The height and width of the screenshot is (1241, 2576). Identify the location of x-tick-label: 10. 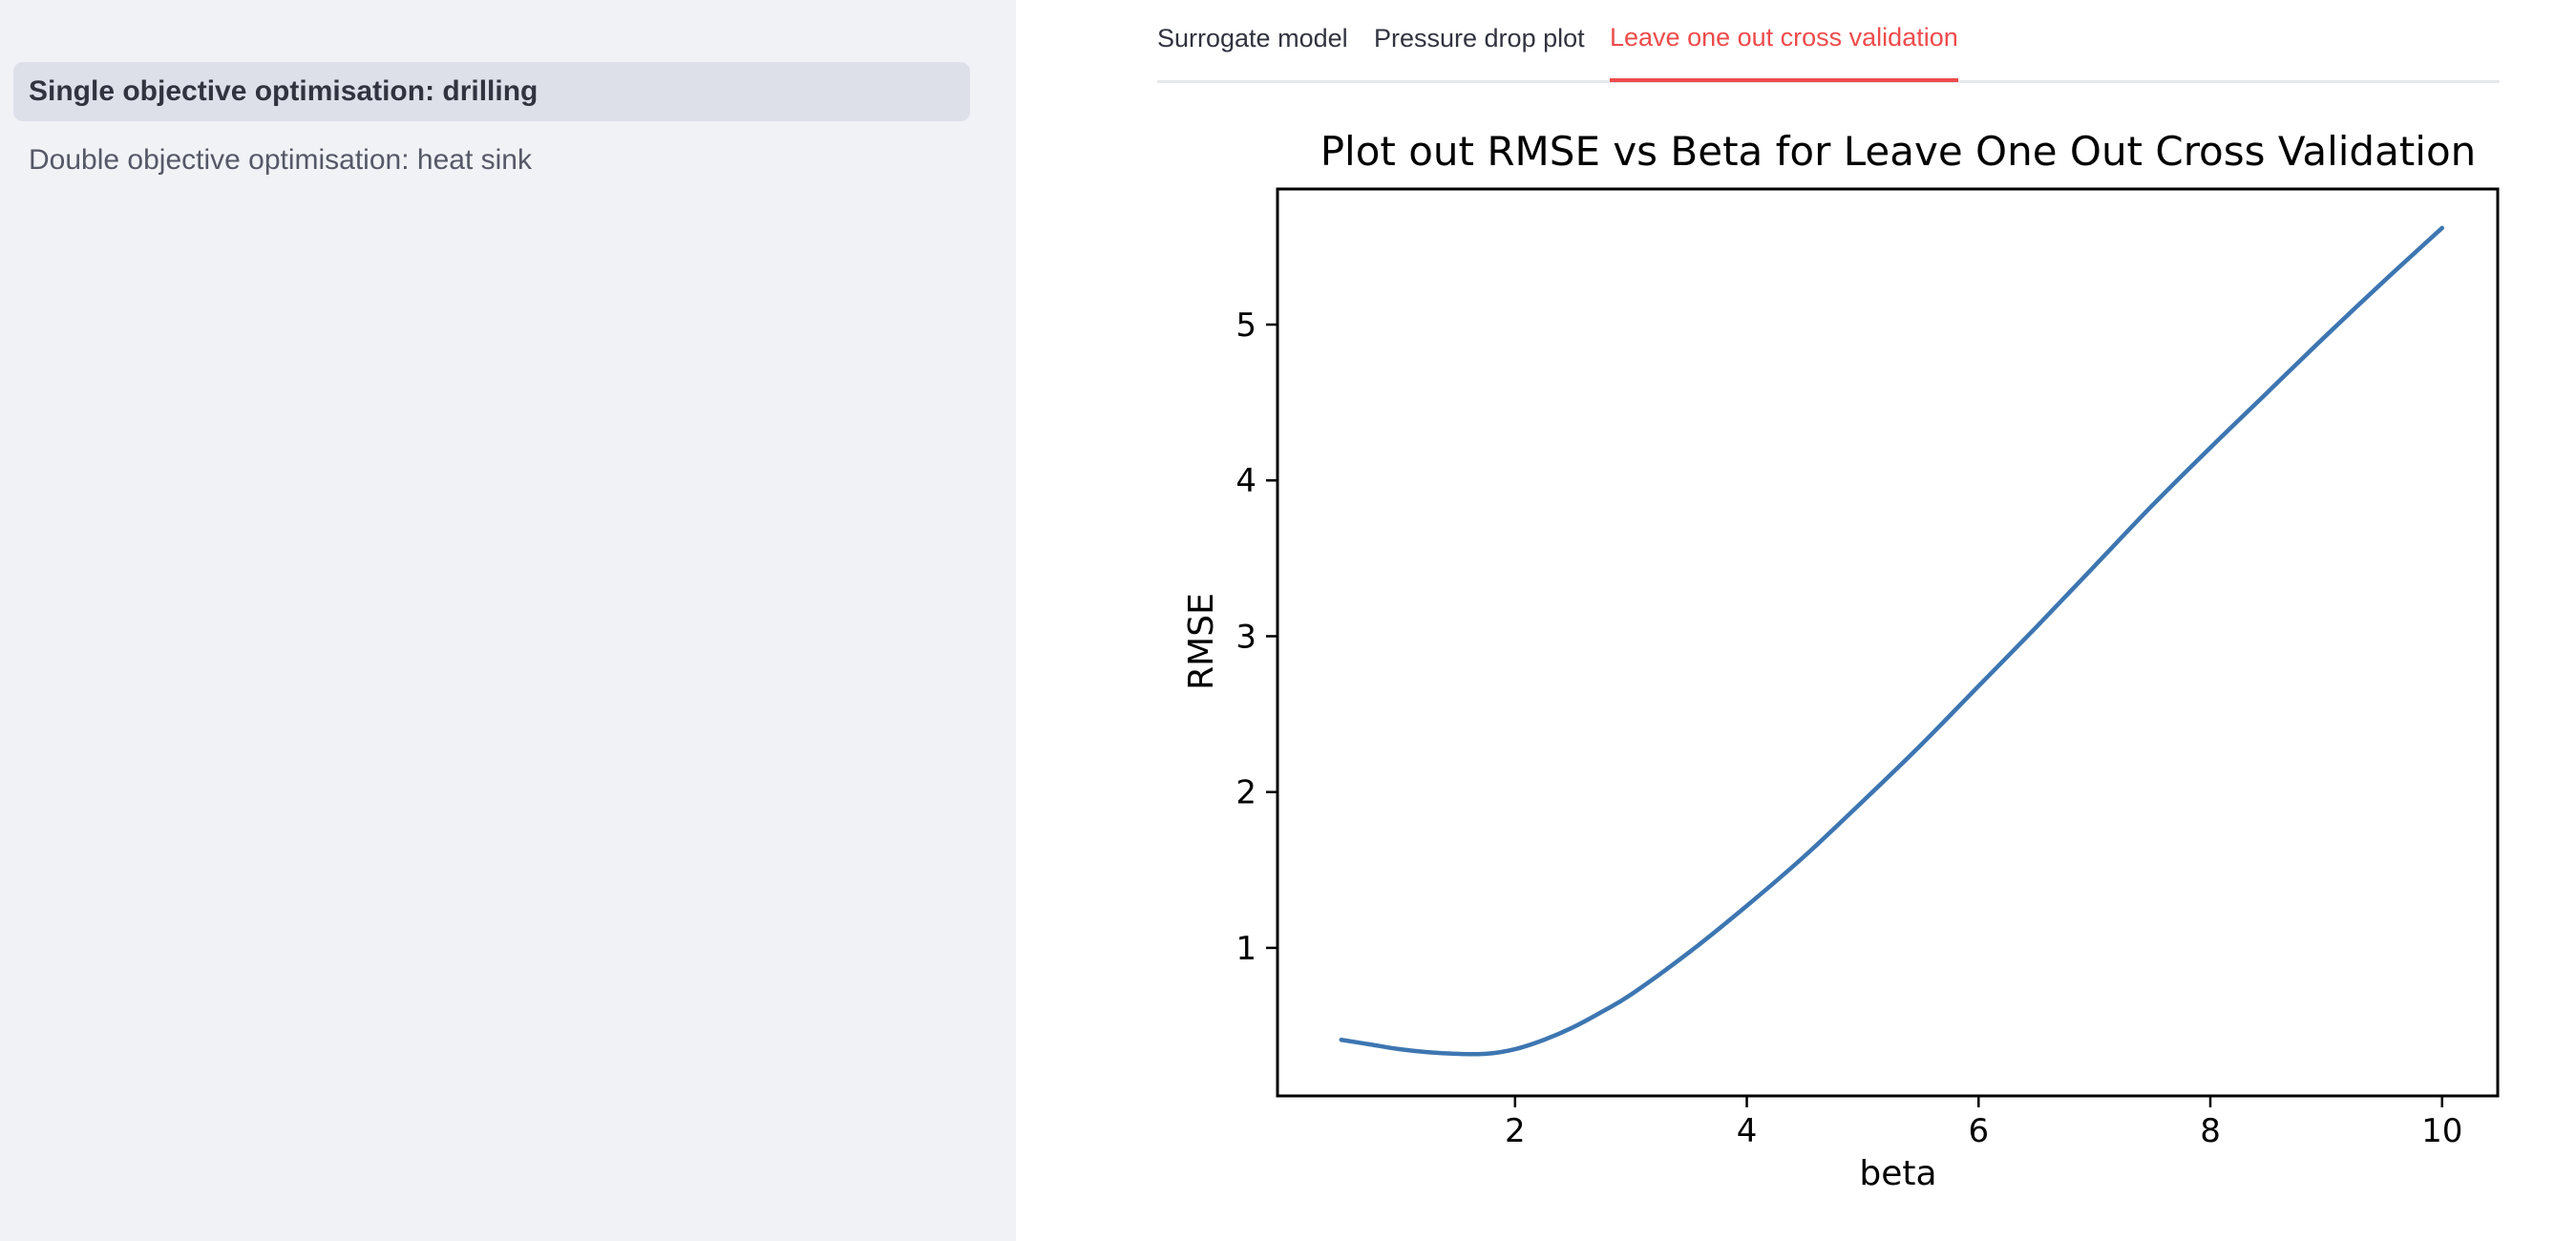
(2441, 1131).